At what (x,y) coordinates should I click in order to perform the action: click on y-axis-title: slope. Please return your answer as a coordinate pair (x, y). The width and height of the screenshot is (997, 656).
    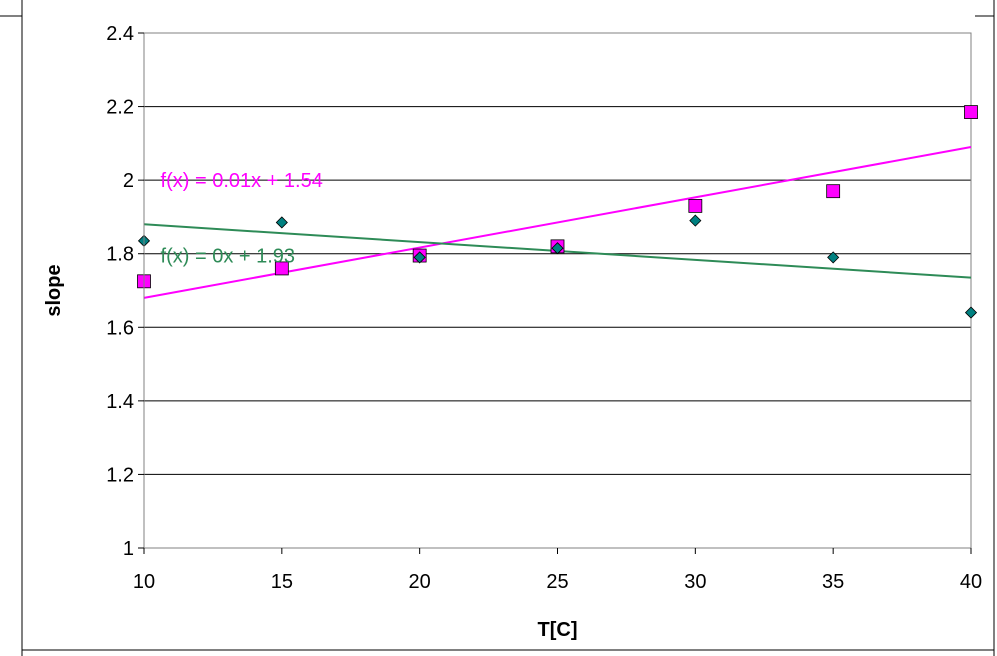
    Looking at the image, I should click on (54, 290).